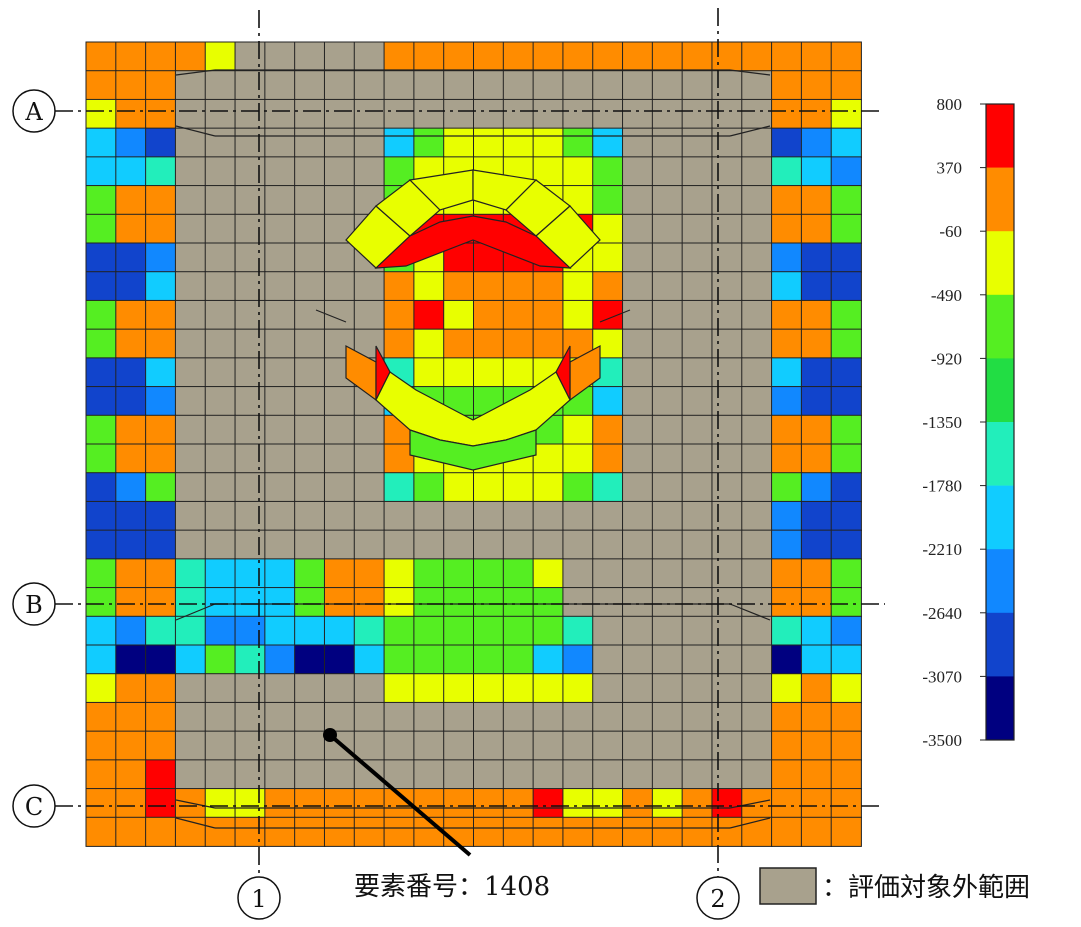  Describe the element at coordinates (950, 168) in the screenshot. I see `colorbar-tick-label: 370` at that location.